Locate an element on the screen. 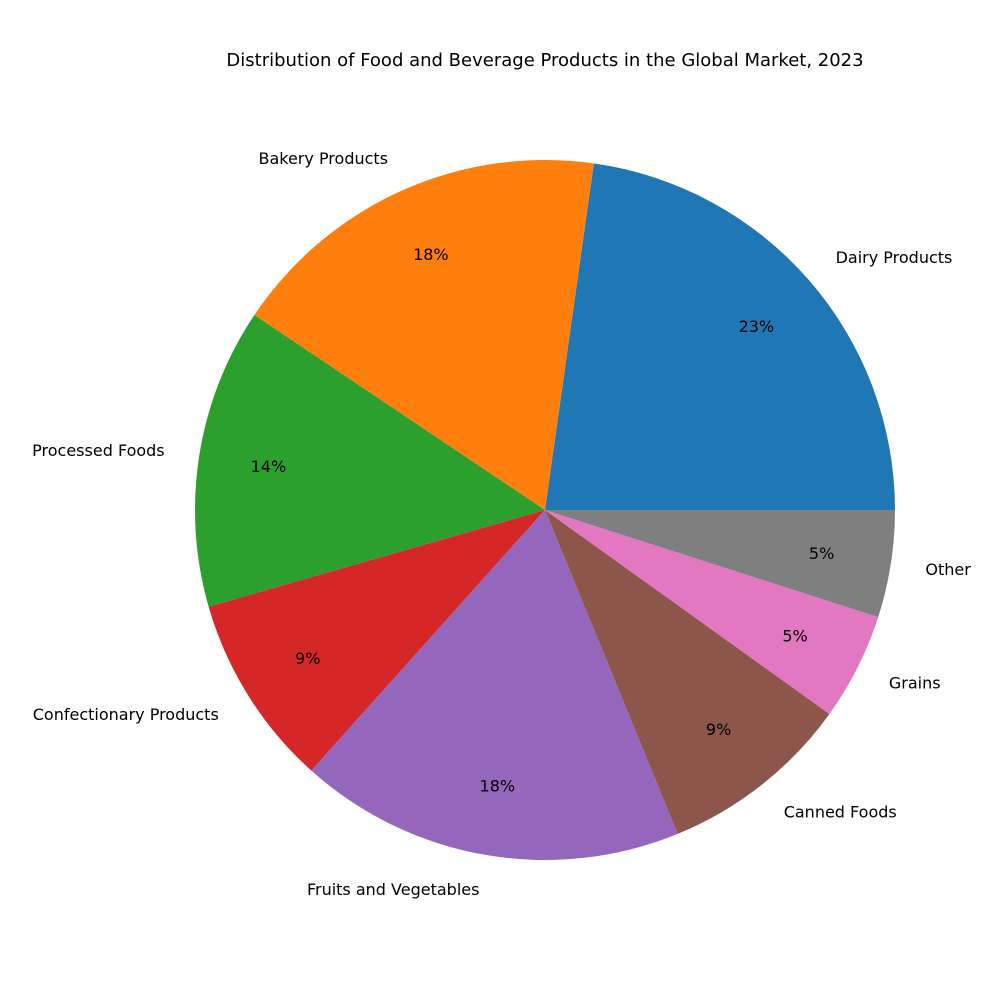  slice-label-bakery-products: Bakery Products is located at coordinates (323, 158).